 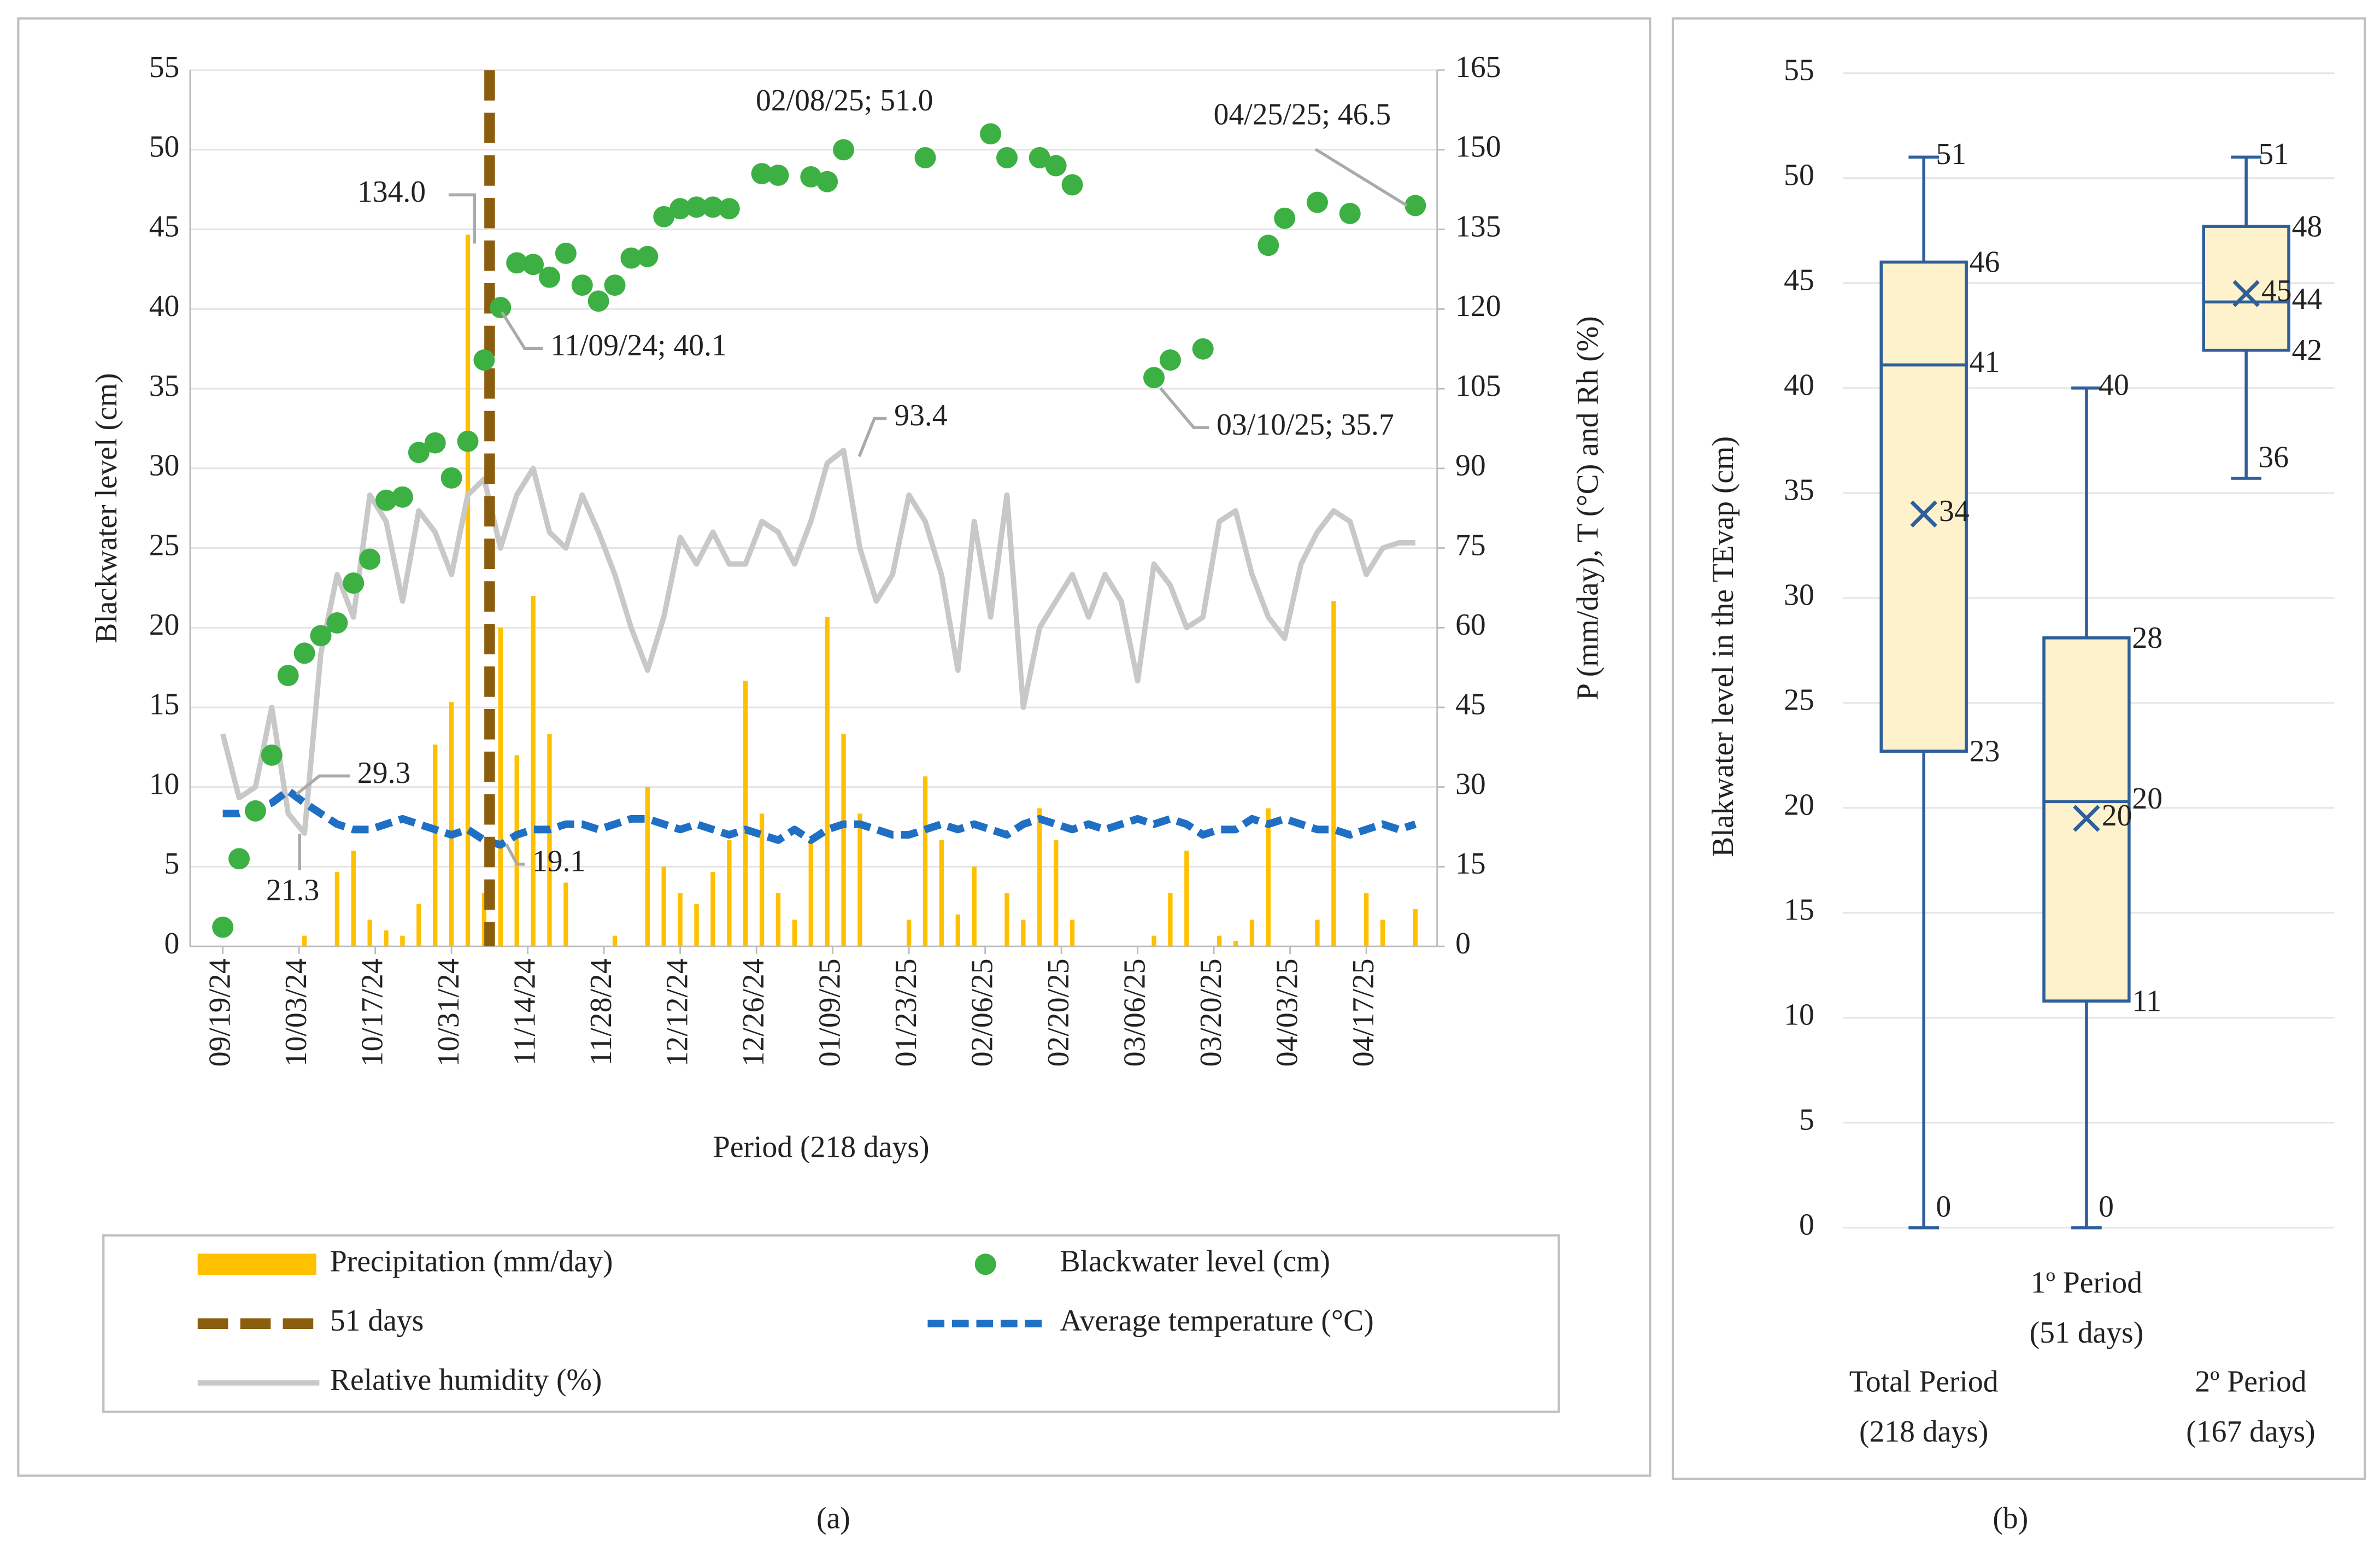 What do you see at coordinates (2308, 226) in the screenshot?
I see `value-label: 48` at bounding box center [2308, 226].